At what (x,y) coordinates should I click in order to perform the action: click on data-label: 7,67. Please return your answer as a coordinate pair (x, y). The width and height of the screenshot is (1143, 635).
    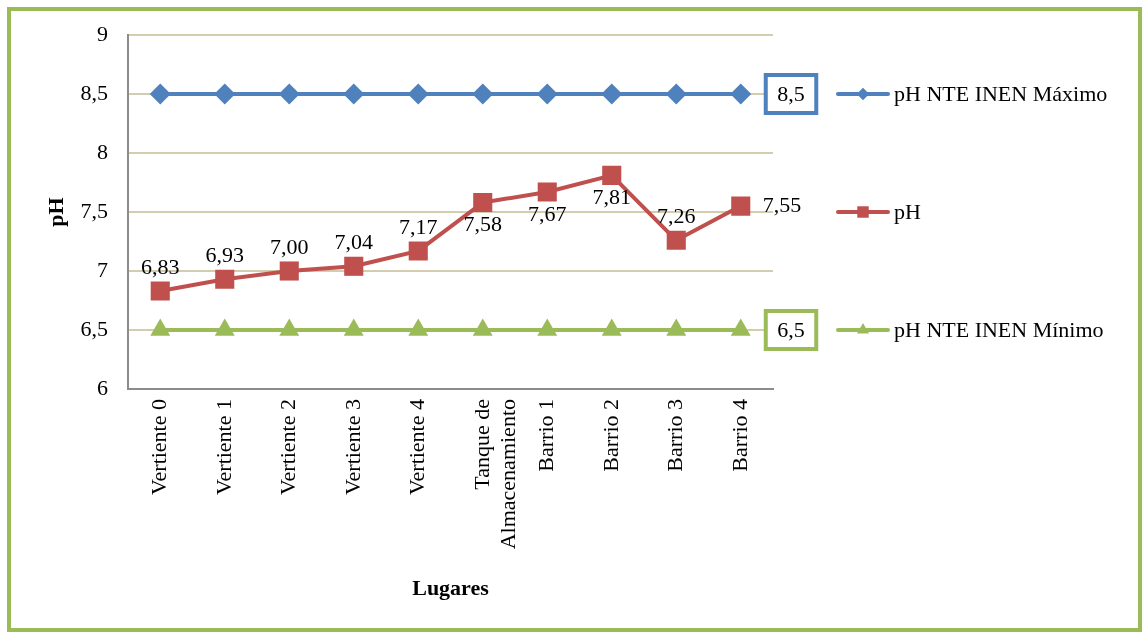
    Looking at the image, I should click on (547, 213).